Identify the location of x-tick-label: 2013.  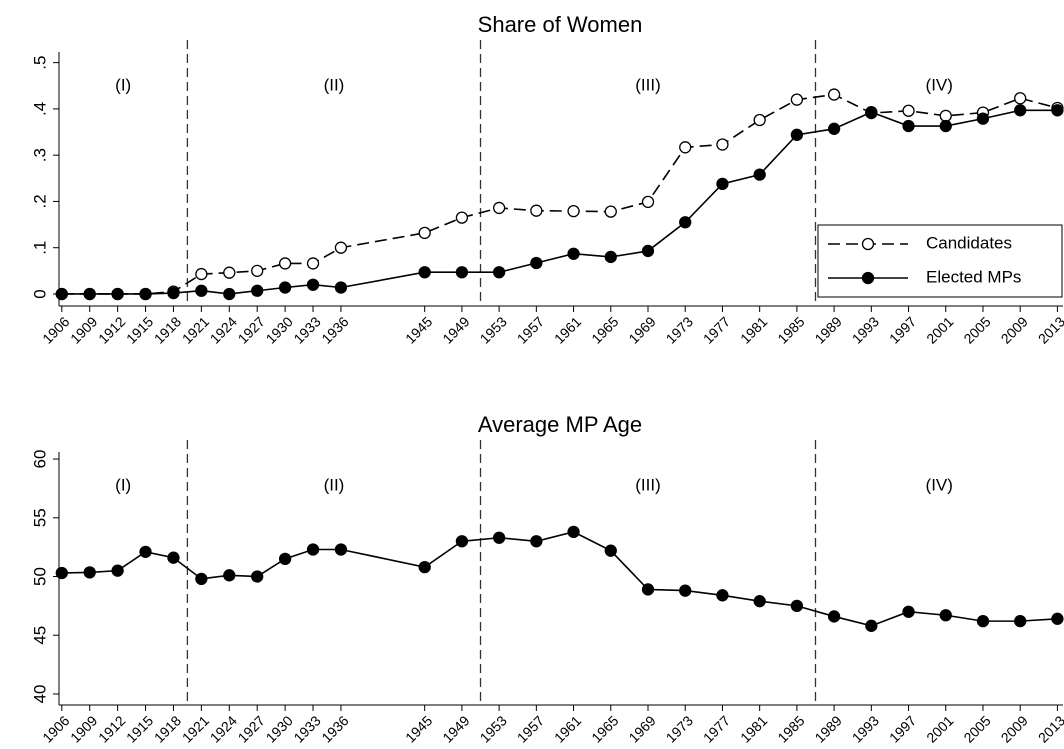
(1049, 329).